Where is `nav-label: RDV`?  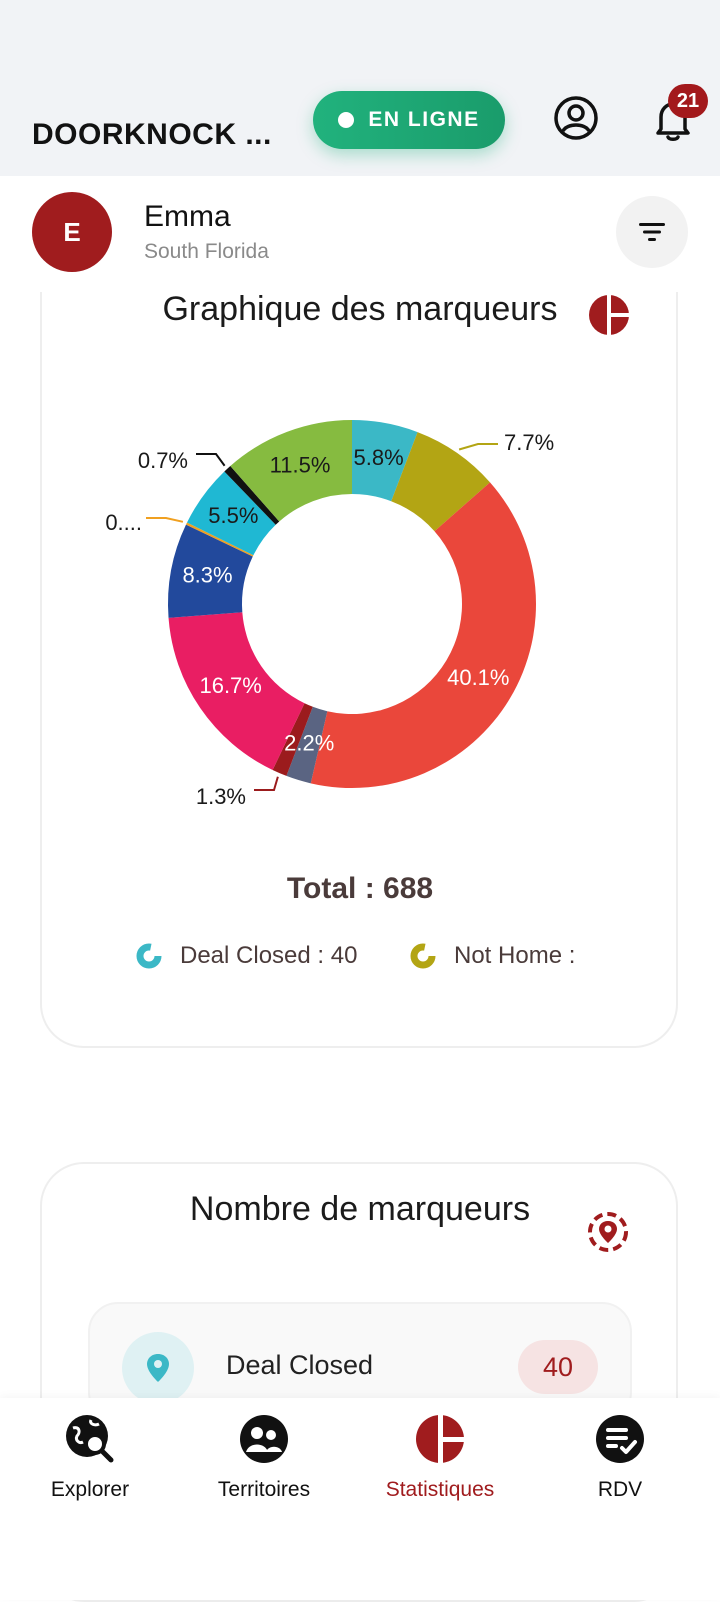 nav-label: RDV is located at coordinates (620, 1489).